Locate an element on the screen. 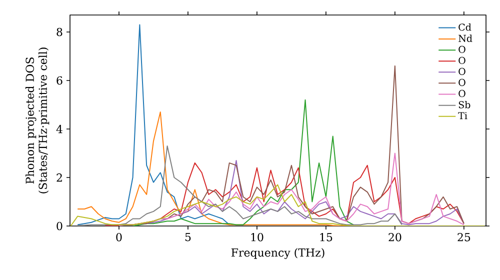 The height and width of the screenshot is (280, 500). x-tick-label: 15 is located at coordinates (326, 237).